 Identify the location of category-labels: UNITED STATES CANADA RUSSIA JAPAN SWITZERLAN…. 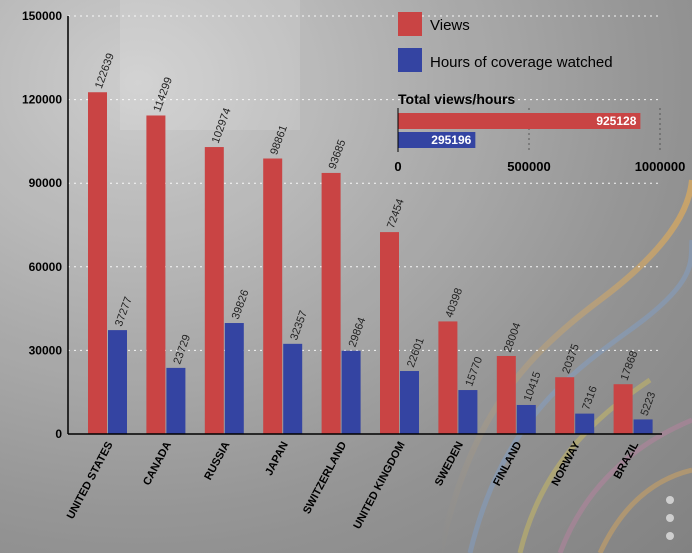
(353, 485).